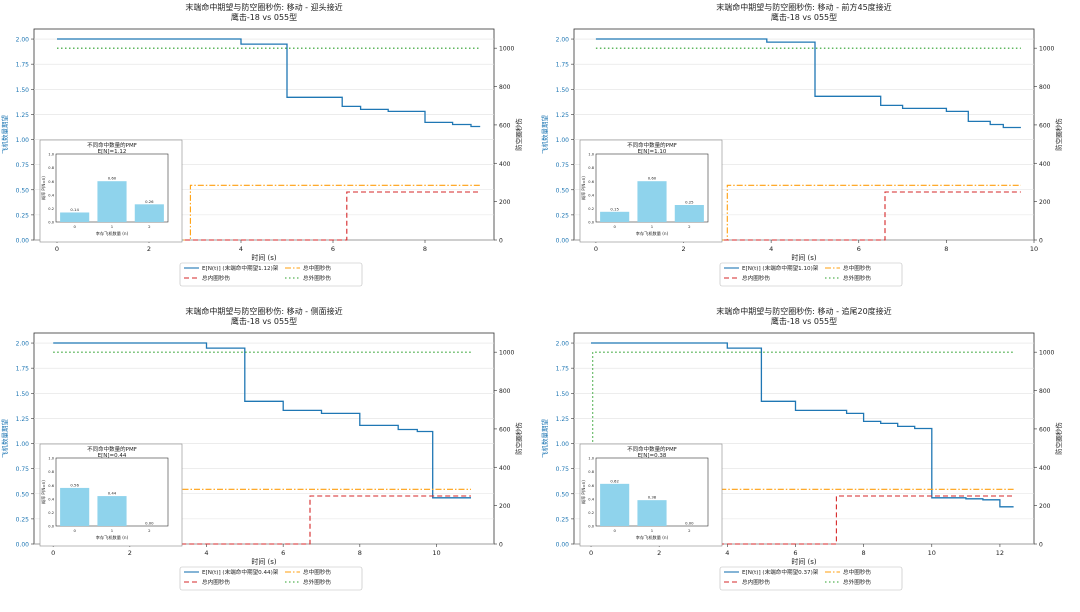 The image size is (1080, 612). I want to click on y-tick-label-right: 200, so click(505, 202).